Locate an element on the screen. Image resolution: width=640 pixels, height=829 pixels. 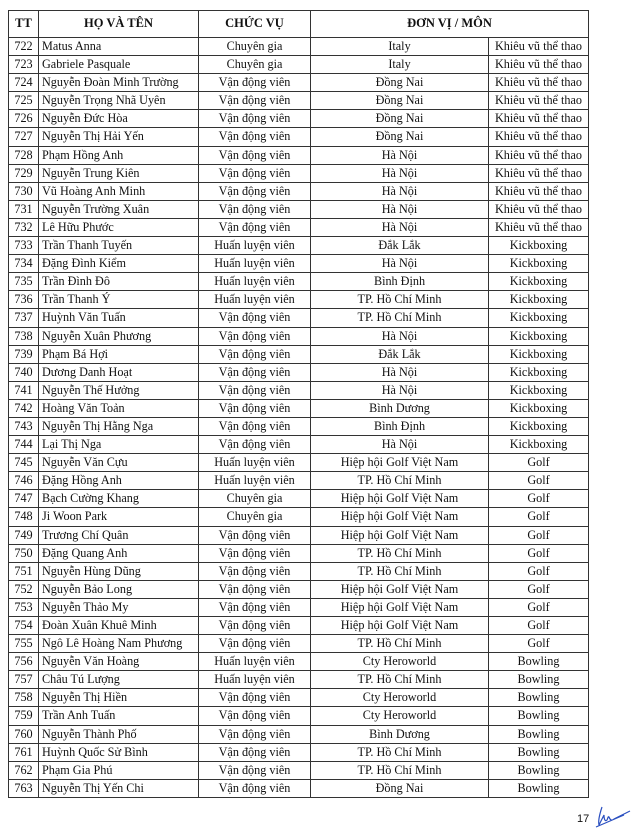
cell-tt: 747 is located at coordinates (23, 499).